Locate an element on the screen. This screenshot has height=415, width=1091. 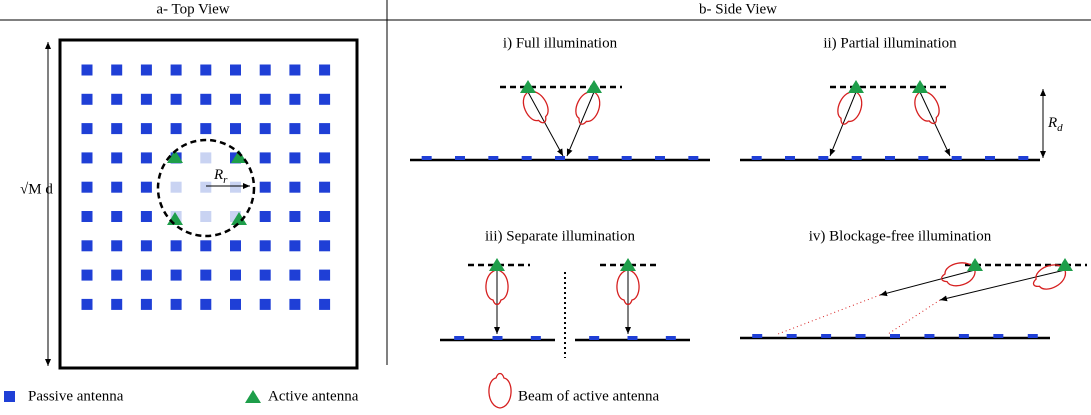
radius-base: R is located at coordinates (218, 175).